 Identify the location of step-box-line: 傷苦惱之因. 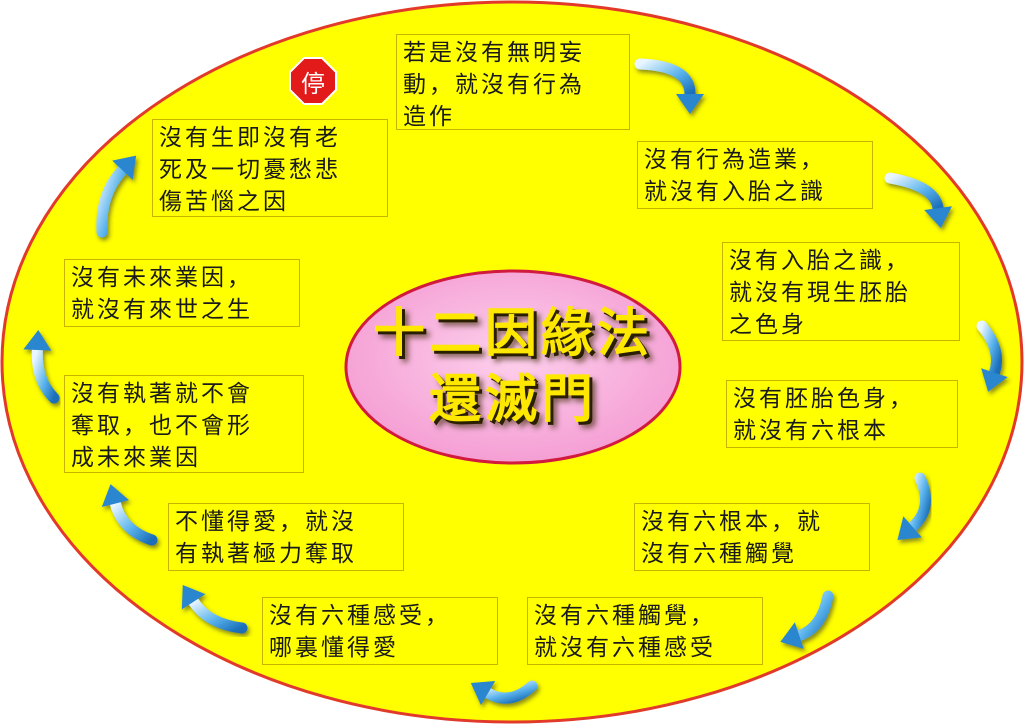
(224, 202).